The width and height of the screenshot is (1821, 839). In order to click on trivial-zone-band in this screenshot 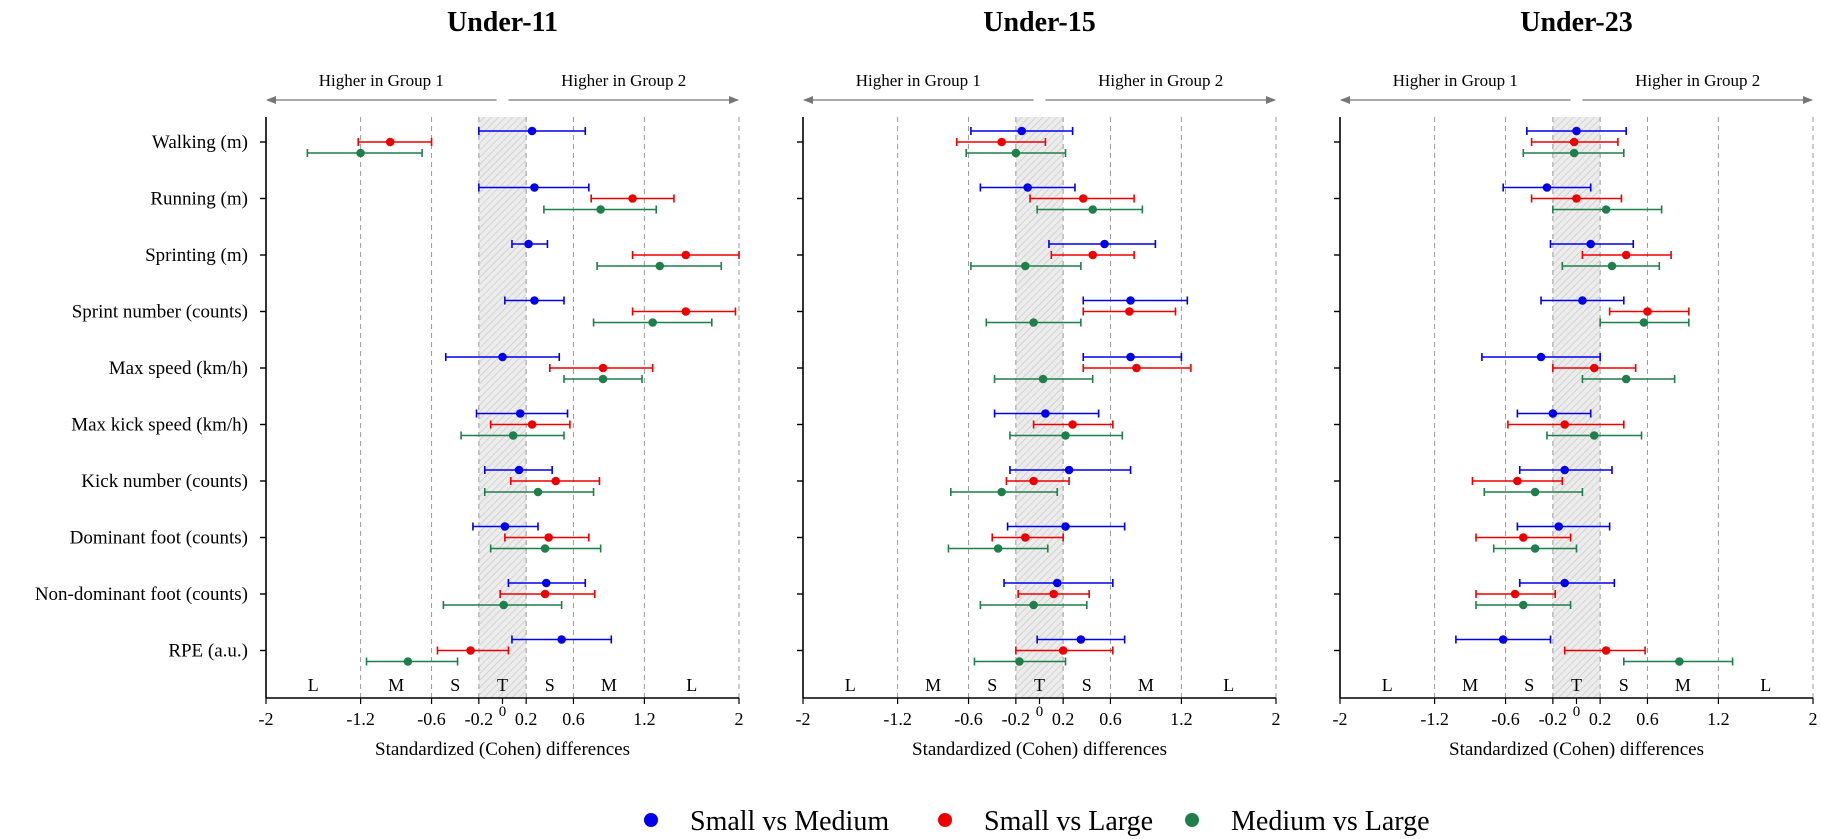, I will do `click(1576, 407)`.